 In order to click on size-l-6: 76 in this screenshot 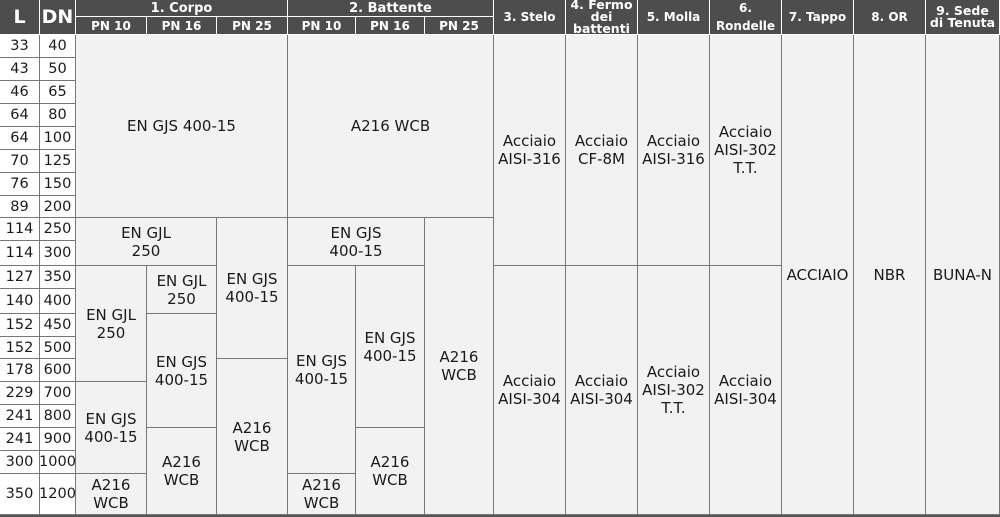, I will do `click(20, 184)`.